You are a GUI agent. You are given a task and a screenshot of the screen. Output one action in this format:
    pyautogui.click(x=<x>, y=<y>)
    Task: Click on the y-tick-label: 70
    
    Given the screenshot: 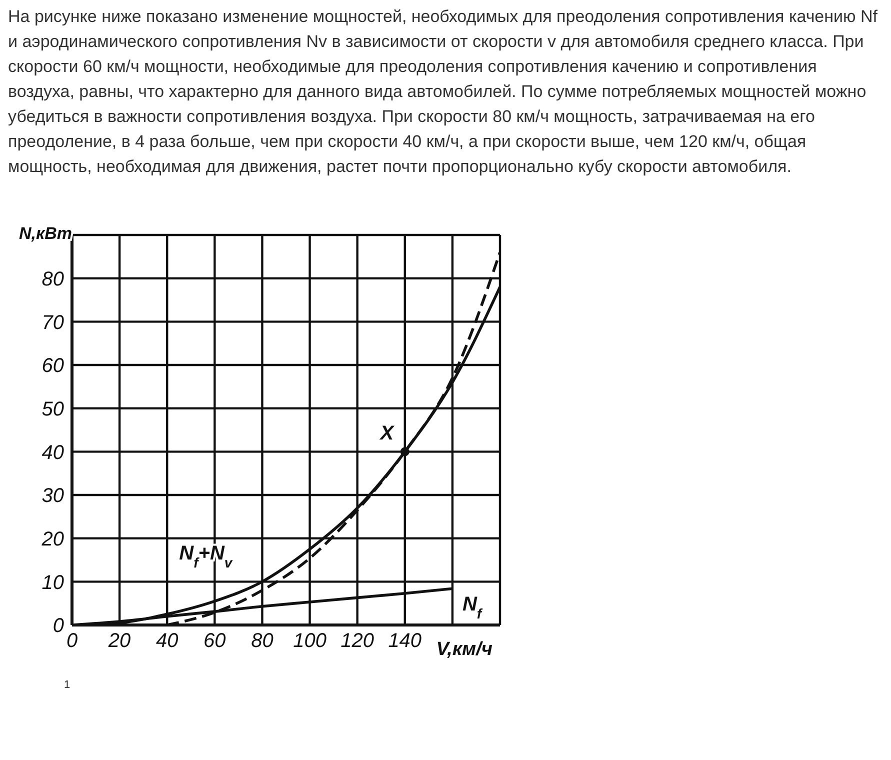 What is the action you would take?
    pyautogui.click(x=53, y=323)
    